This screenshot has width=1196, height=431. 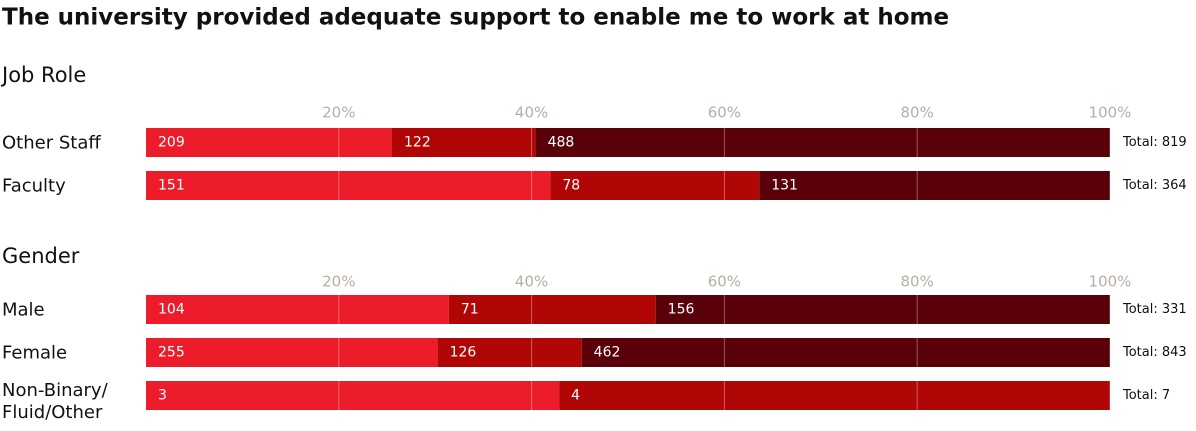 I want to click on segment-label: 78, so click(x=571, y=186).